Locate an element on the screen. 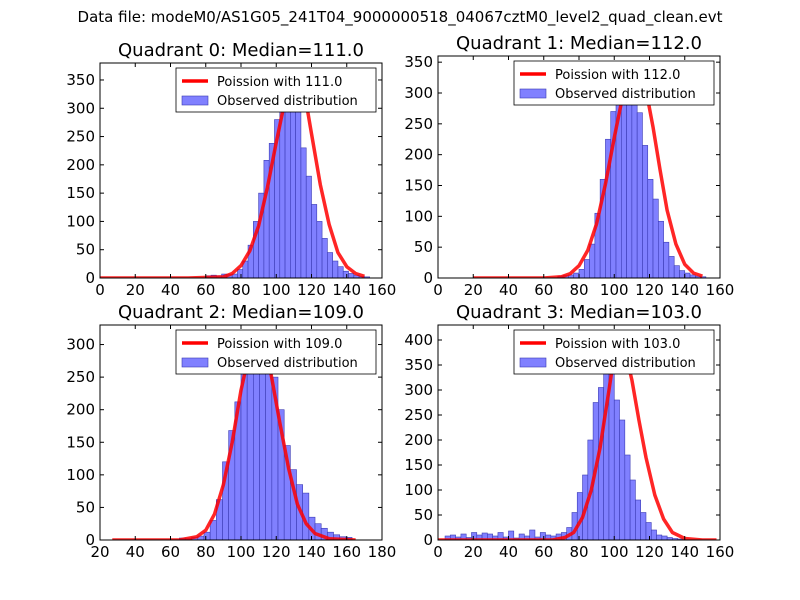 This screenshot has height=600, width=800. x-tick-label: 80 is located at coordinates (578, 290).